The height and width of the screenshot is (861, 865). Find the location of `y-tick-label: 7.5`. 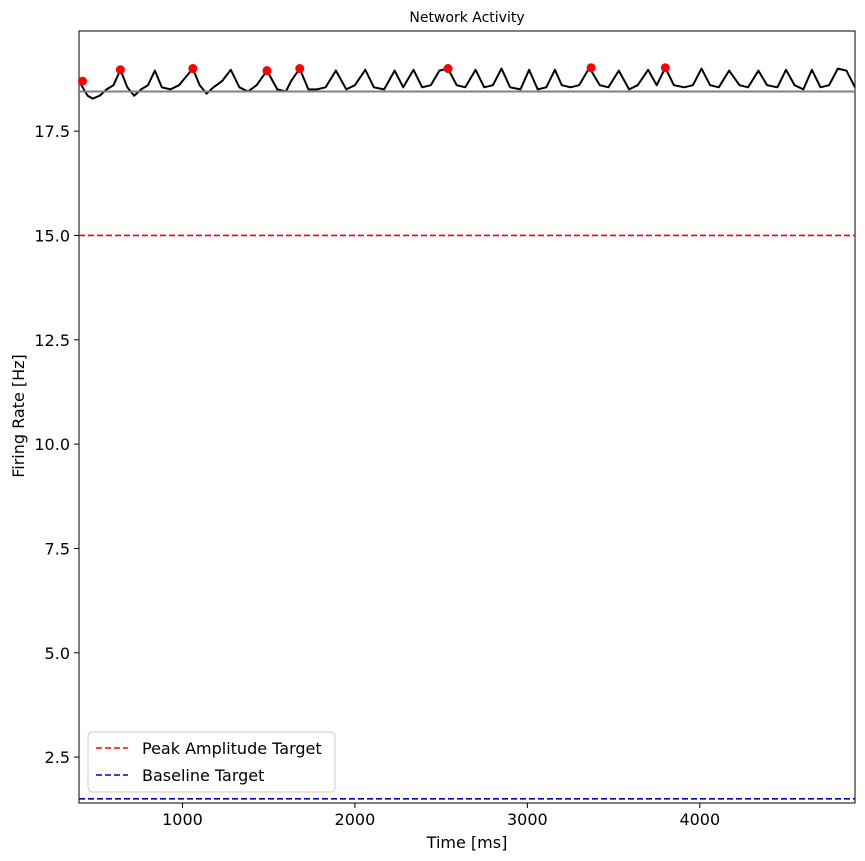

y-tick-label: 7.5 is located at coordinates (57, 548).